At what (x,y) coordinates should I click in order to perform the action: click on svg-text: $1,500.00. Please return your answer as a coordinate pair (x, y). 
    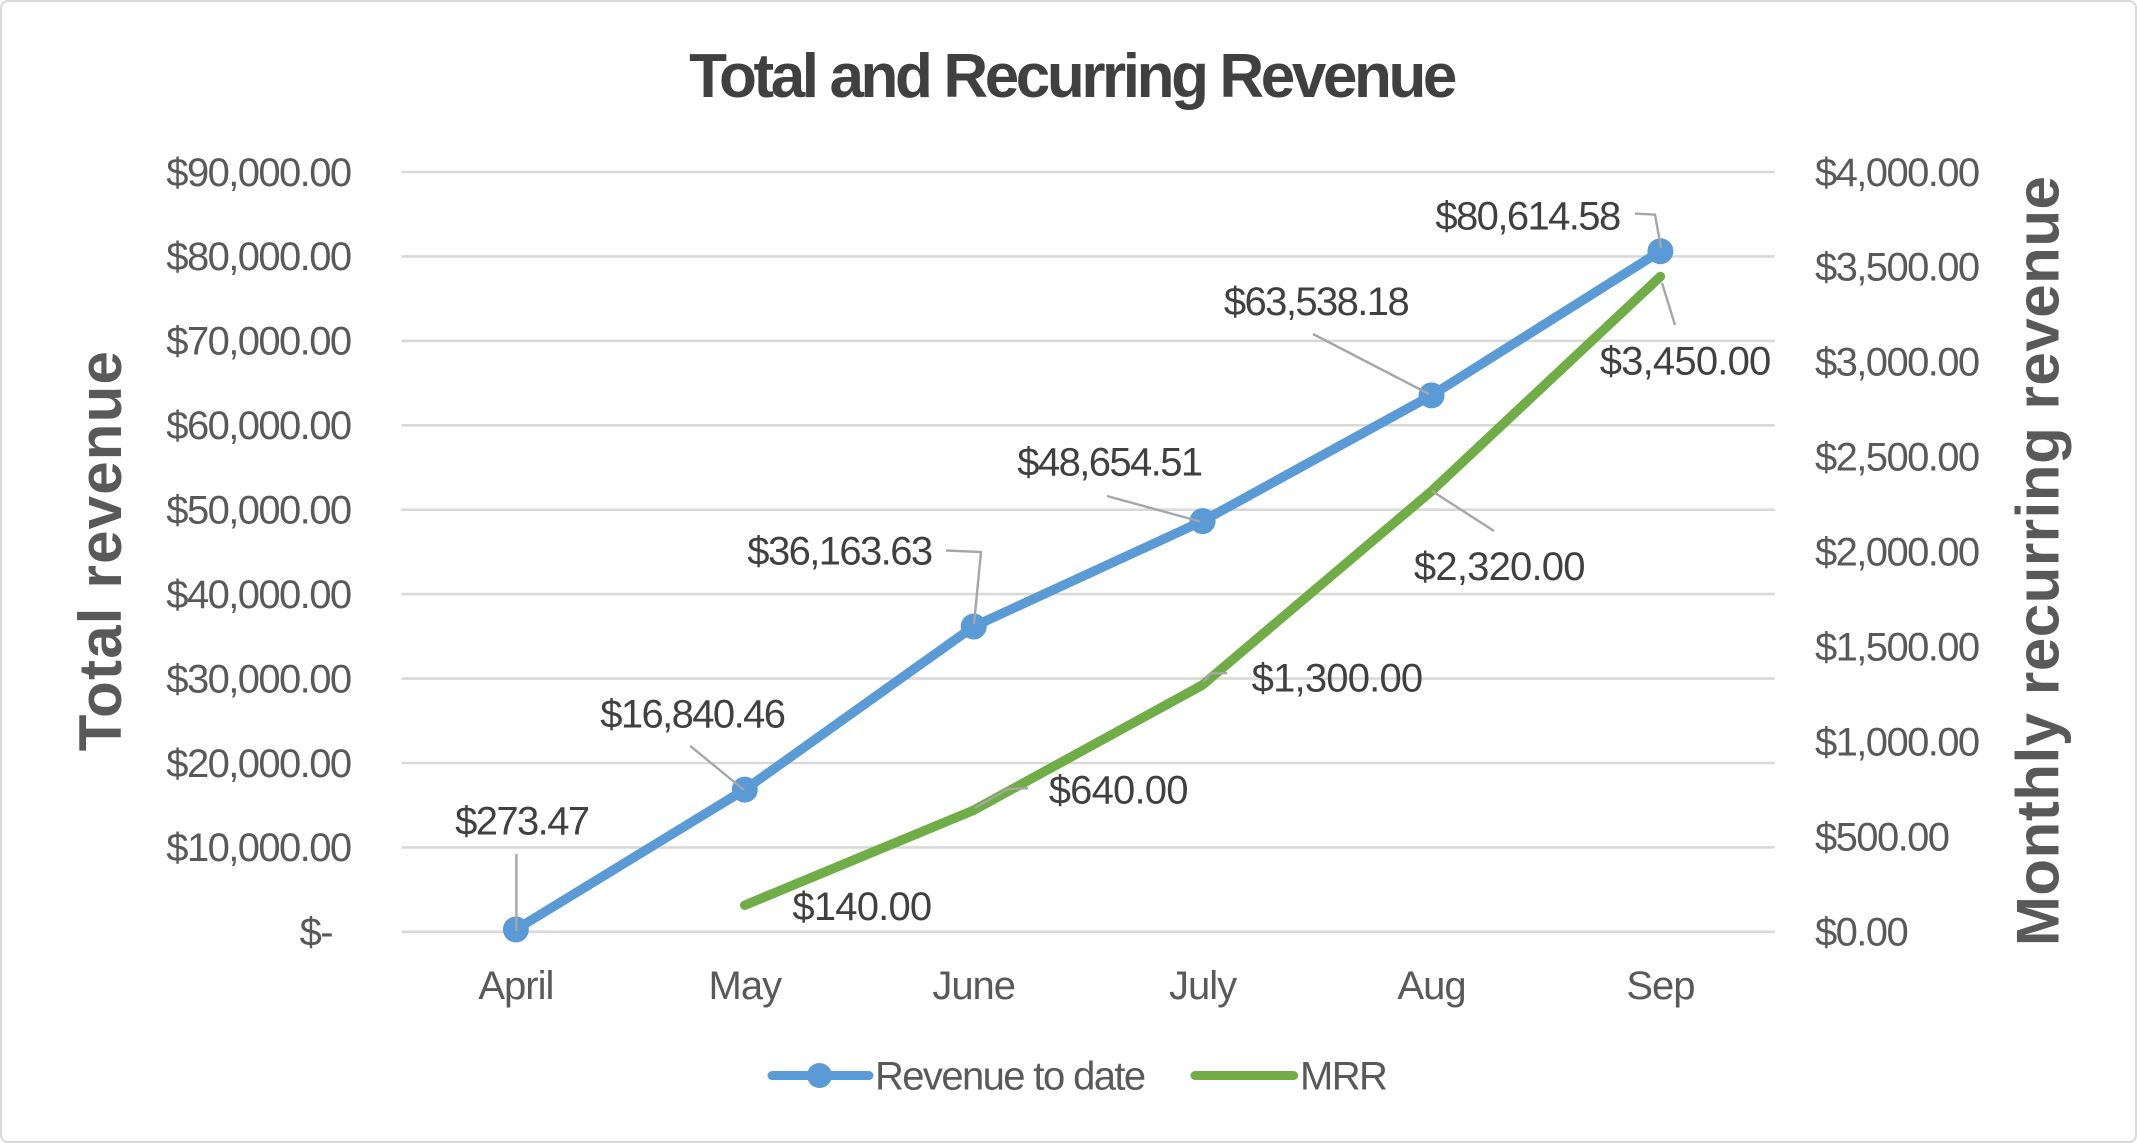
    Looking at the image, I should click on (1897, 648).